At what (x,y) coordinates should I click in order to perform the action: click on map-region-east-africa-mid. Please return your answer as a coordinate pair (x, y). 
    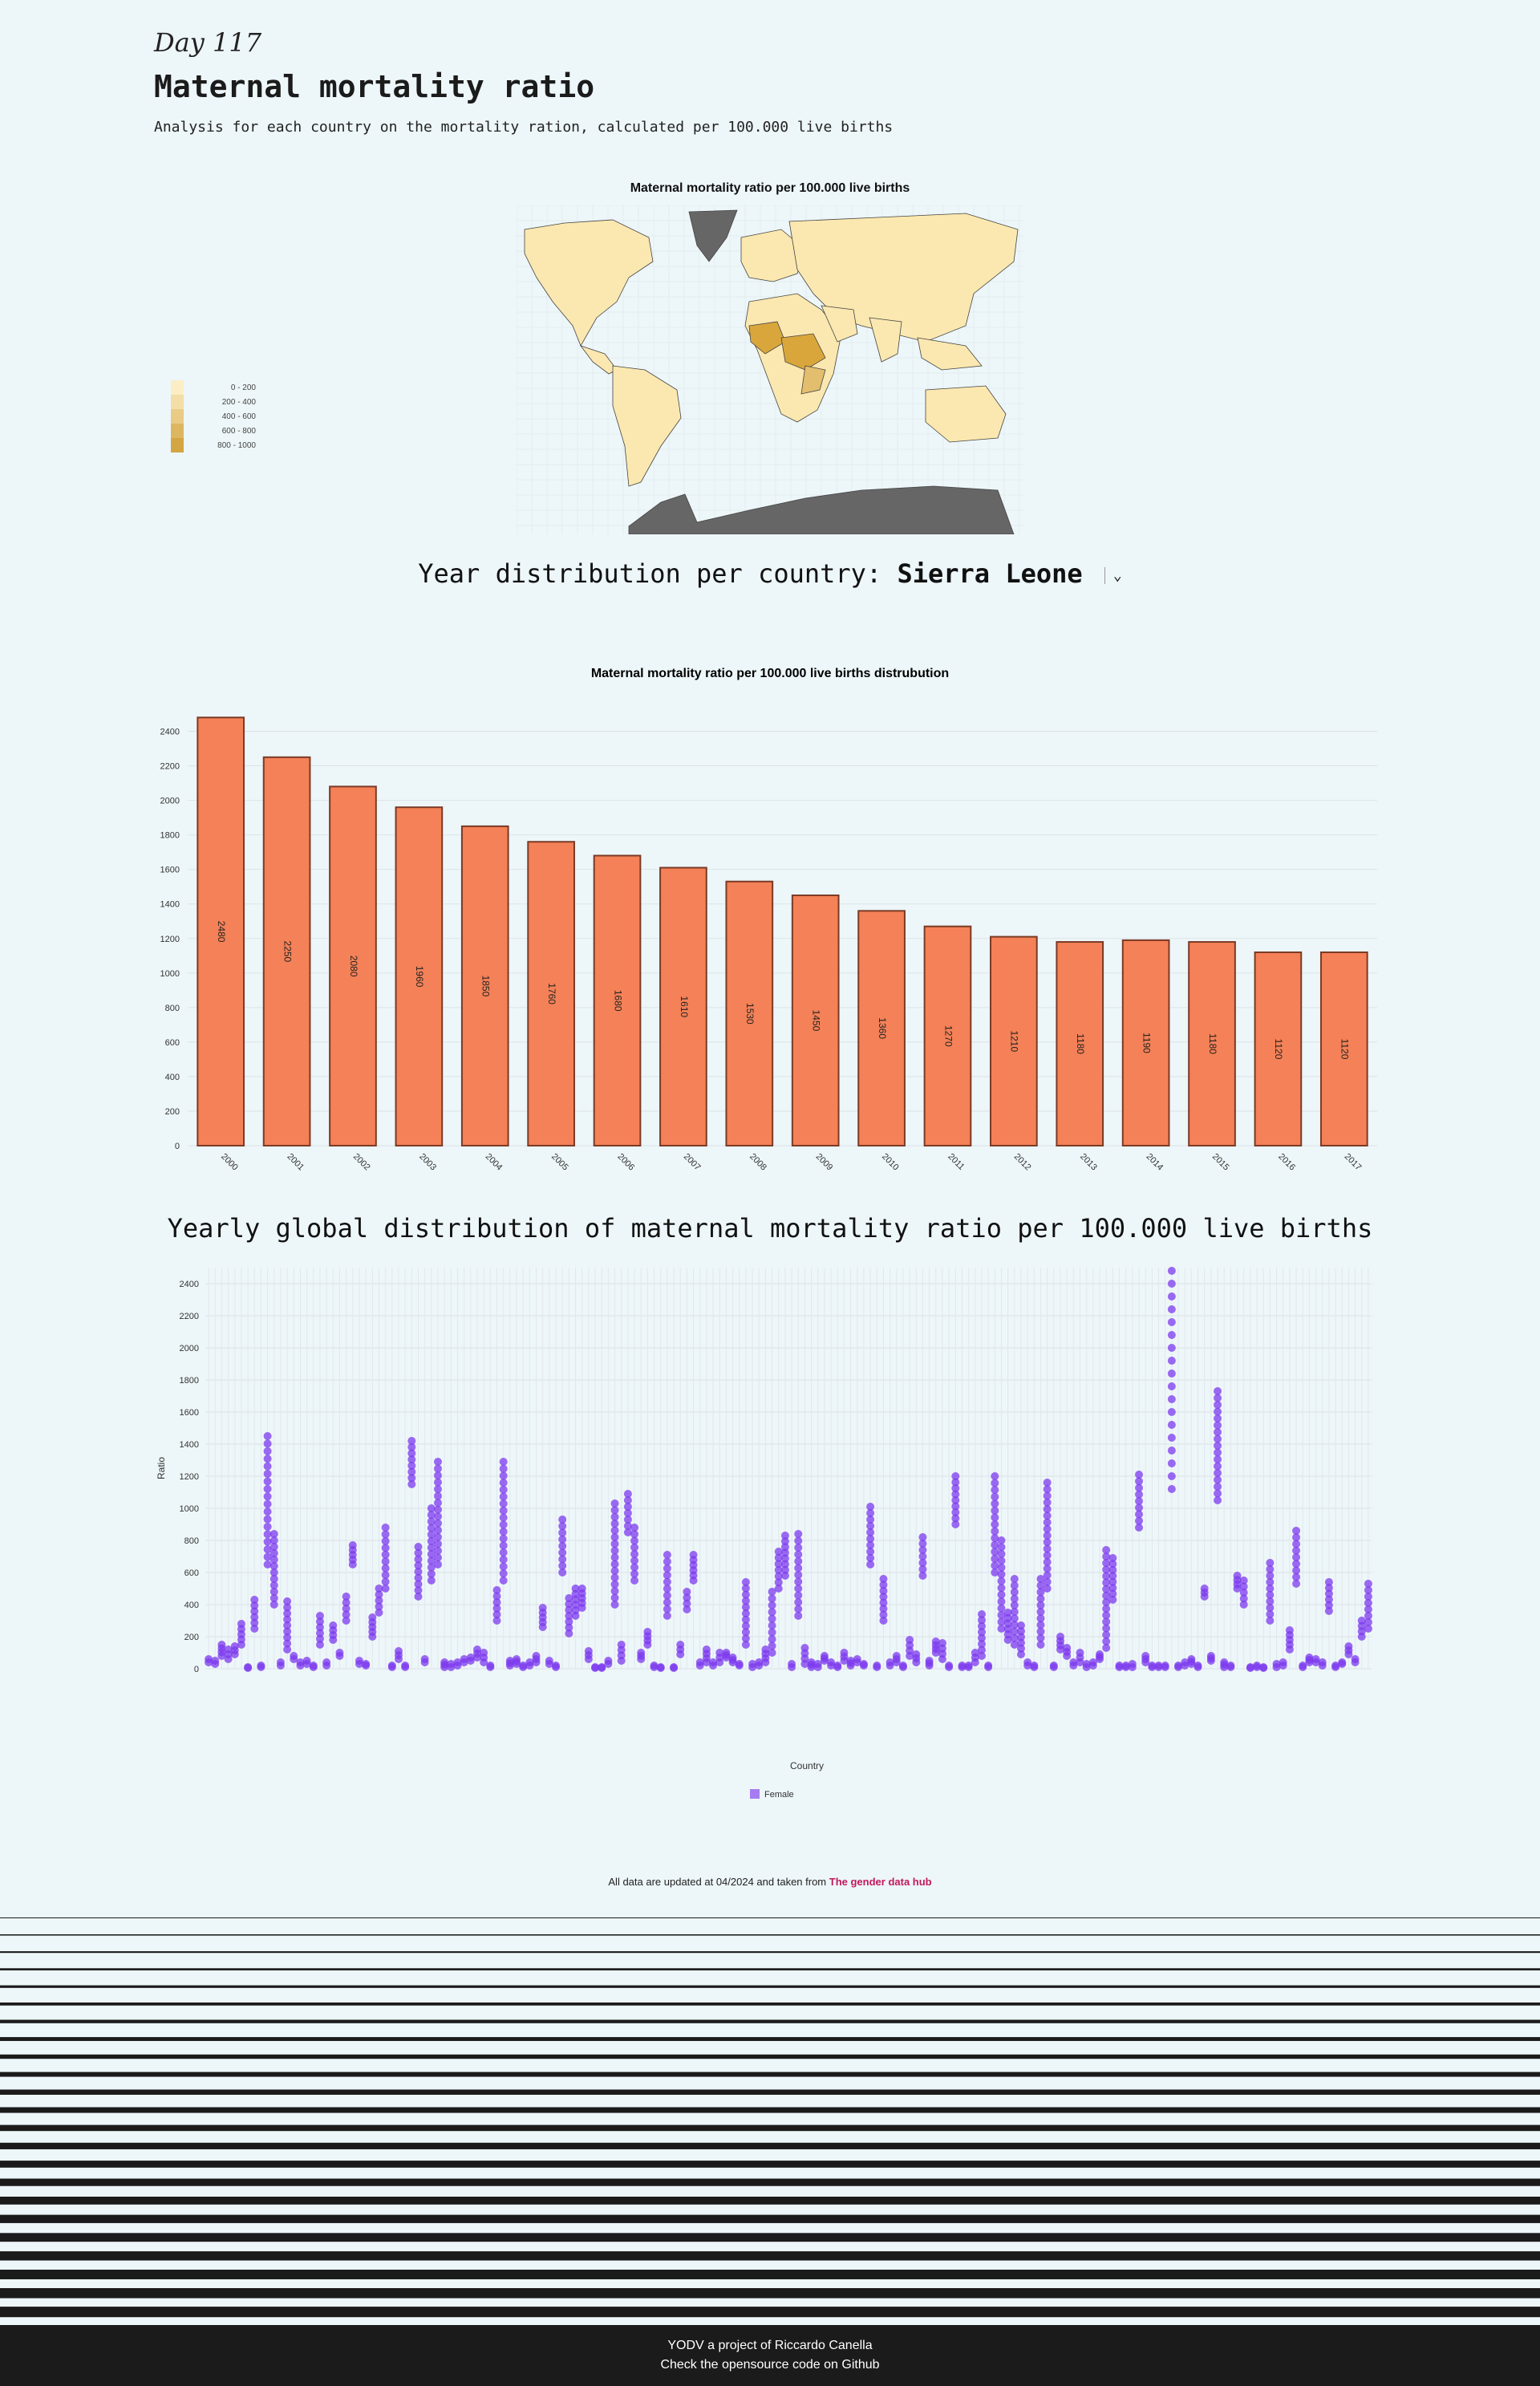
    Looking at the image, I should click on (813, 380).